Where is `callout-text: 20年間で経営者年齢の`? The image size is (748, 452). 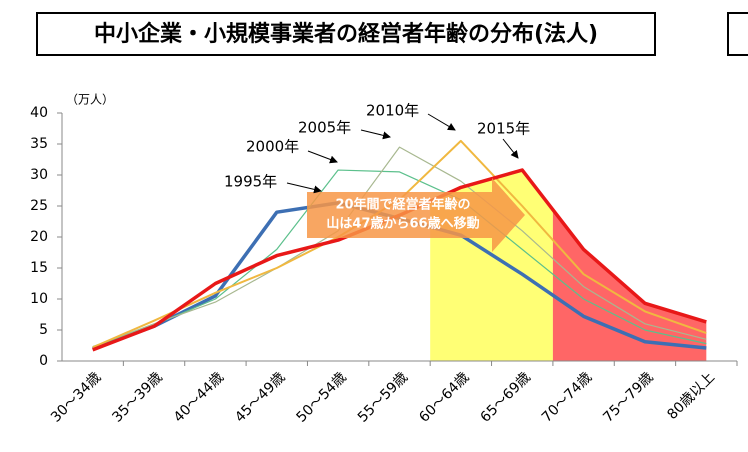 callout-text: 20年間で経営者年齢の is located at coordinates (402, 205).